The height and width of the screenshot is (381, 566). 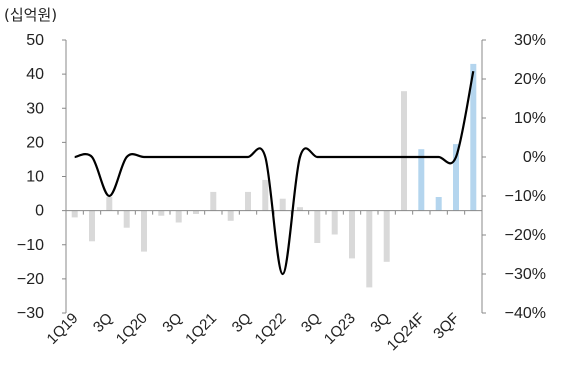 What do you see at coordinates (213, 201) in the screenshot?
I see `bar-1Q21` at bounding box center [213, 201].